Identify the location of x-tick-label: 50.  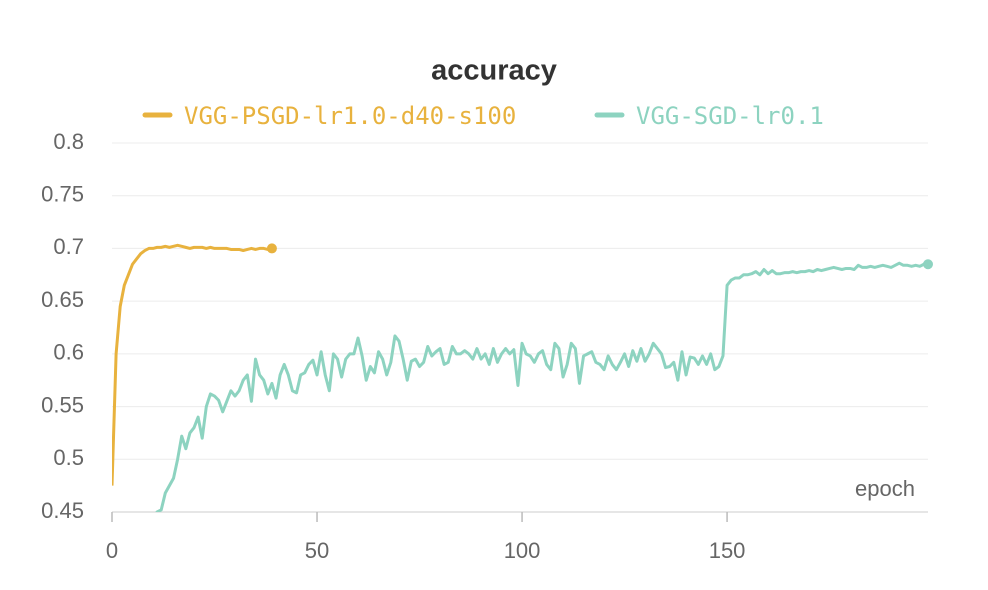
(317, 550).